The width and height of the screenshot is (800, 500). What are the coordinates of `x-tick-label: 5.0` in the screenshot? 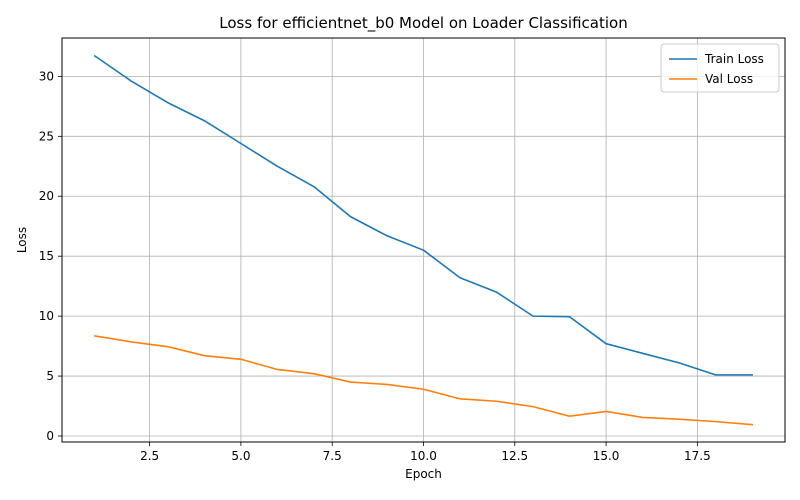 It's located at (240, 456).